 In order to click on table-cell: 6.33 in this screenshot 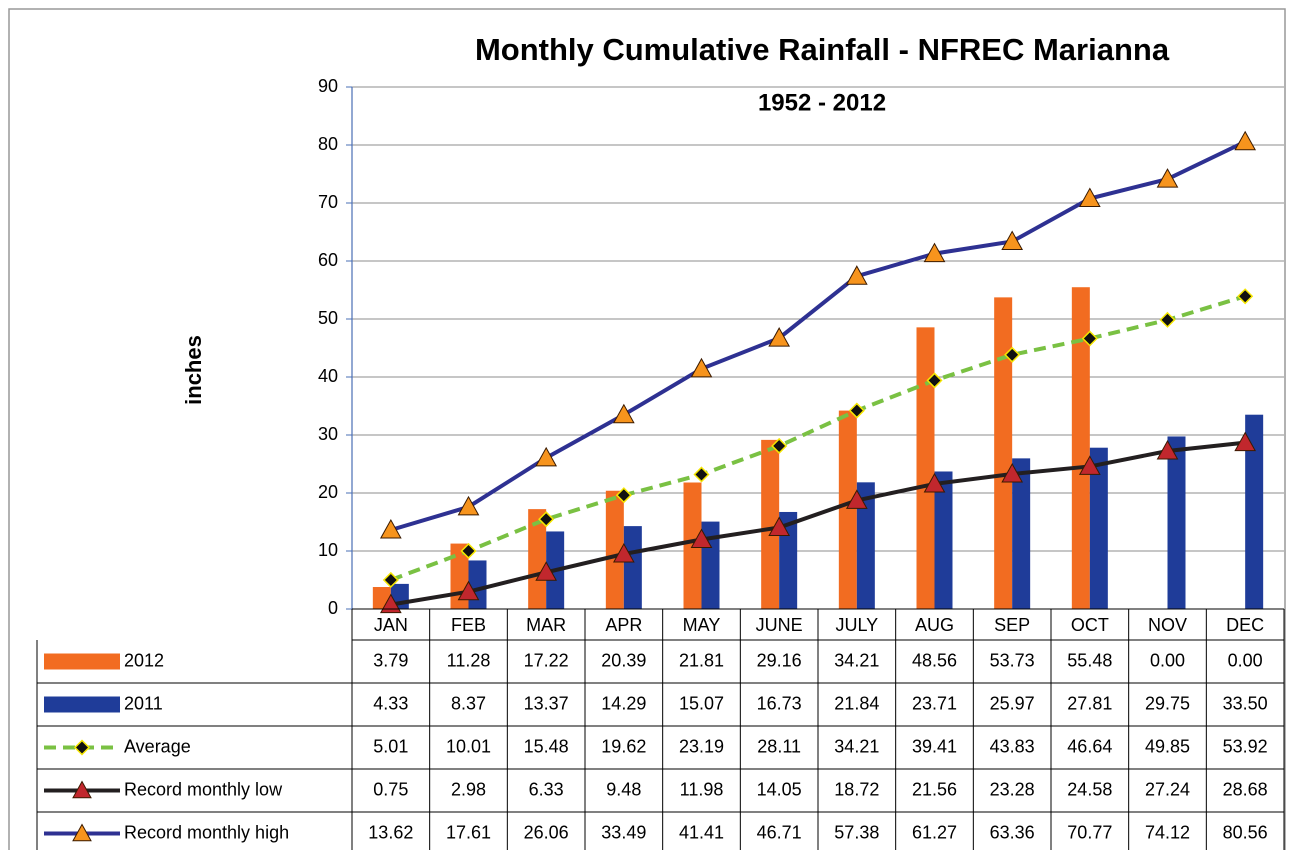, I will do `click(546, 789)`.